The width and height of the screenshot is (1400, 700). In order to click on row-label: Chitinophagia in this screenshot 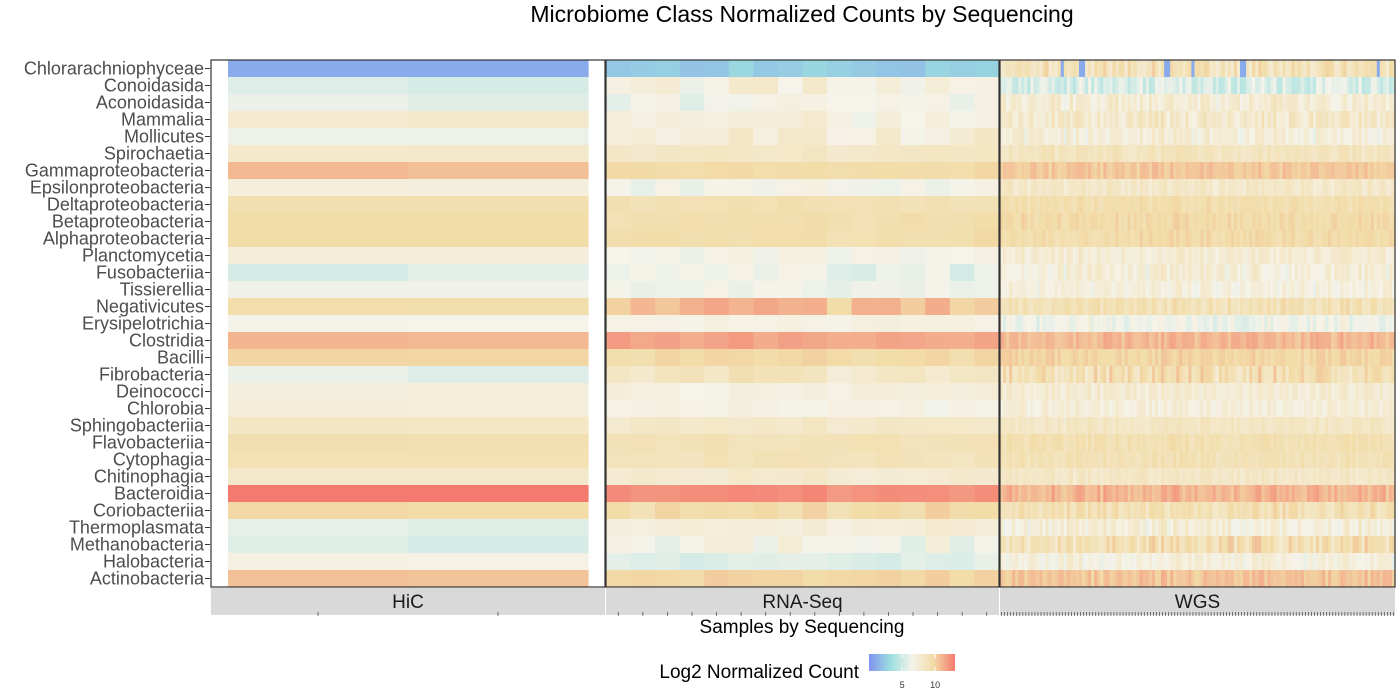, I will do `click(149, 477)`.